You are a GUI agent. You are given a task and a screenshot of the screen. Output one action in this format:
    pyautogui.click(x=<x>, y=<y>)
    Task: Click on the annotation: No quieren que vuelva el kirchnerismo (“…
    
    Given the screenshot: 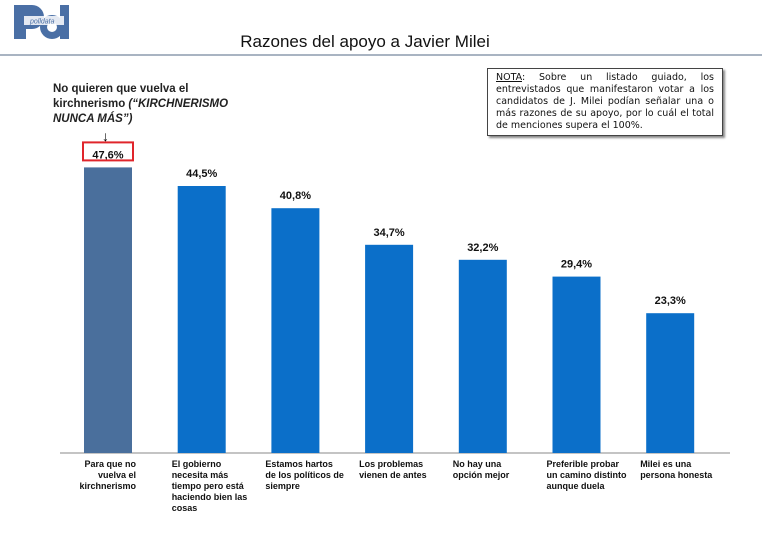 What is the action you would take?
    pyautogui.click(x=143, y=104)
    